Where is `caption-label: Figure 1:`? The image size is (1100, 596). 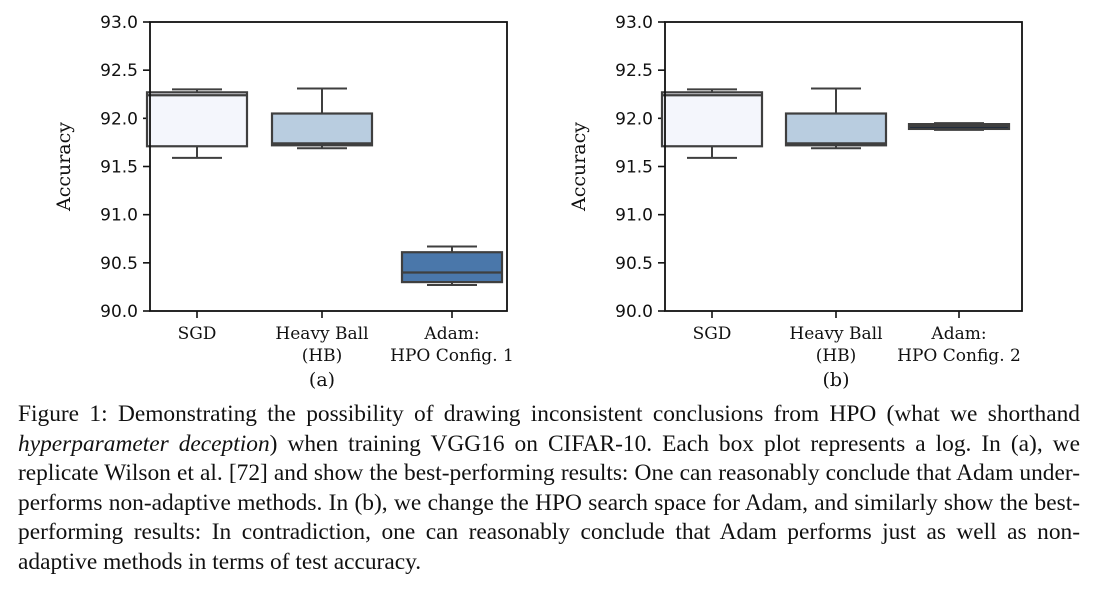
caption-label: Figure 1: is located at coordinates (63, 414).